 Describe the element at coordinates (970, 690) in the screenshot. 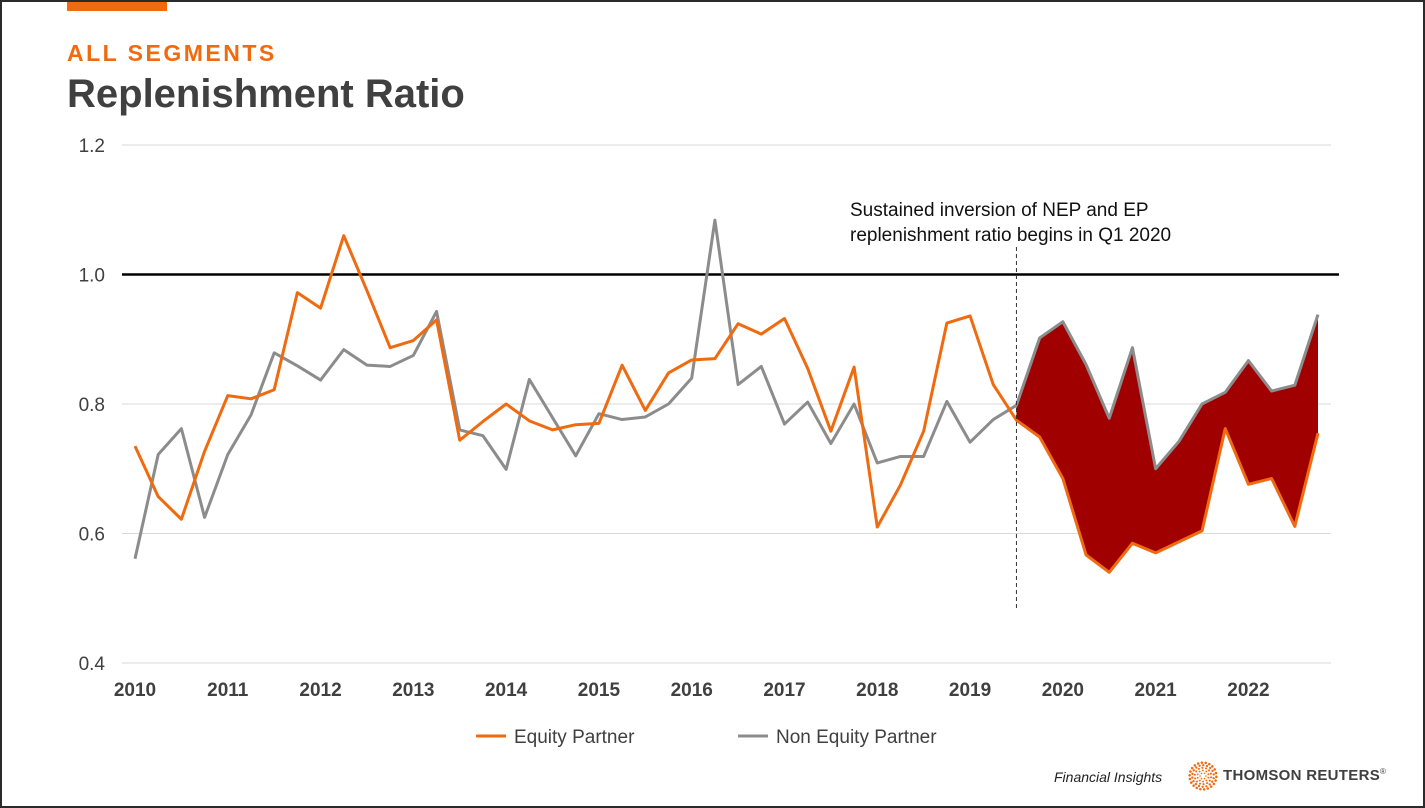

I see `x-tick-label: 2019` at that location.